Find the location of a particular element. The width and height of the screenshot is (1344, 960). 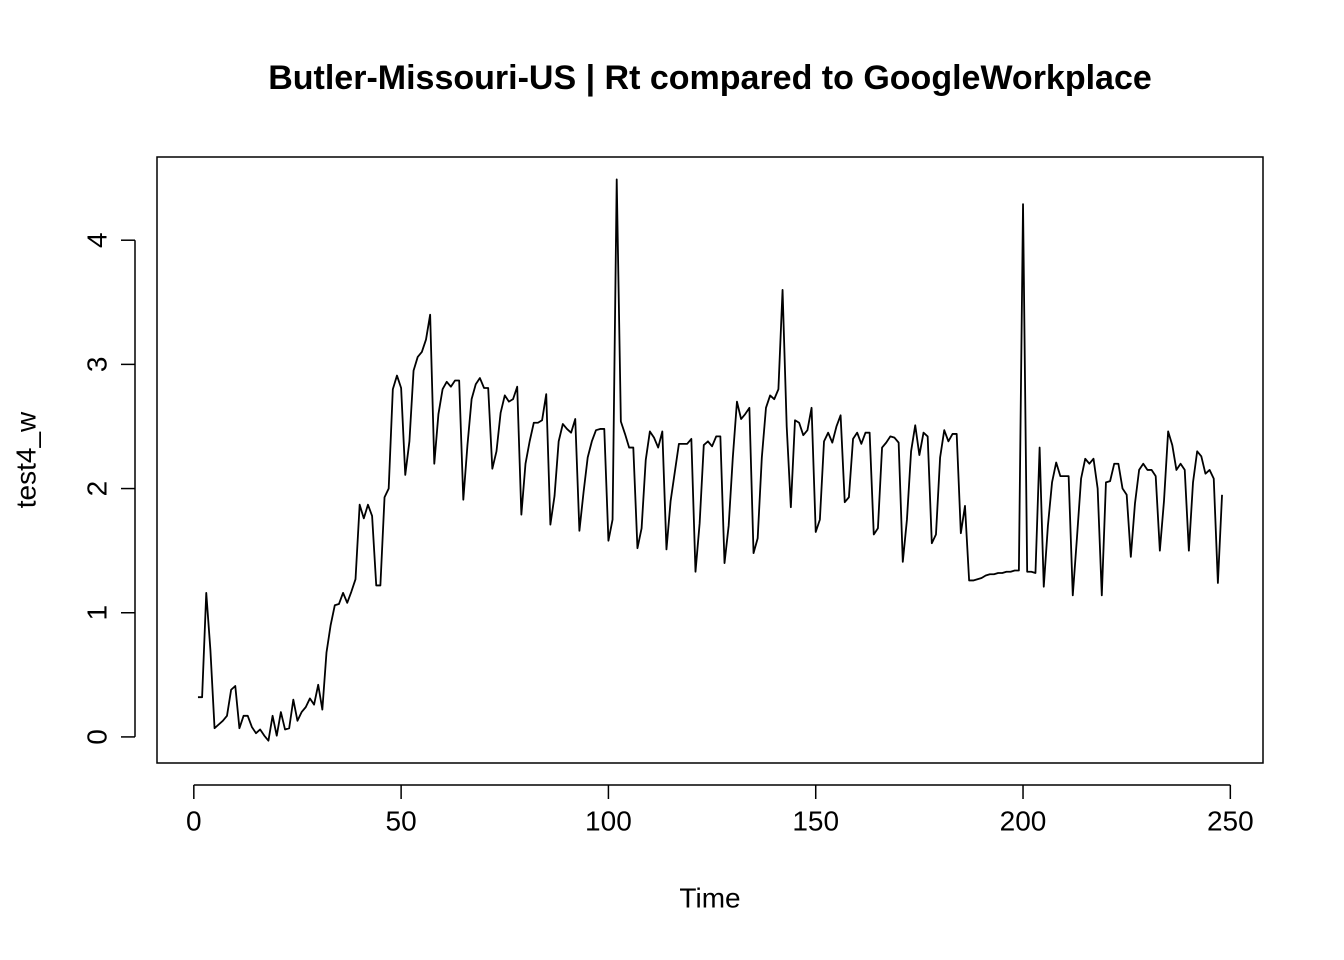

x-tick-label: 0 is located at coordinates (194, 820).